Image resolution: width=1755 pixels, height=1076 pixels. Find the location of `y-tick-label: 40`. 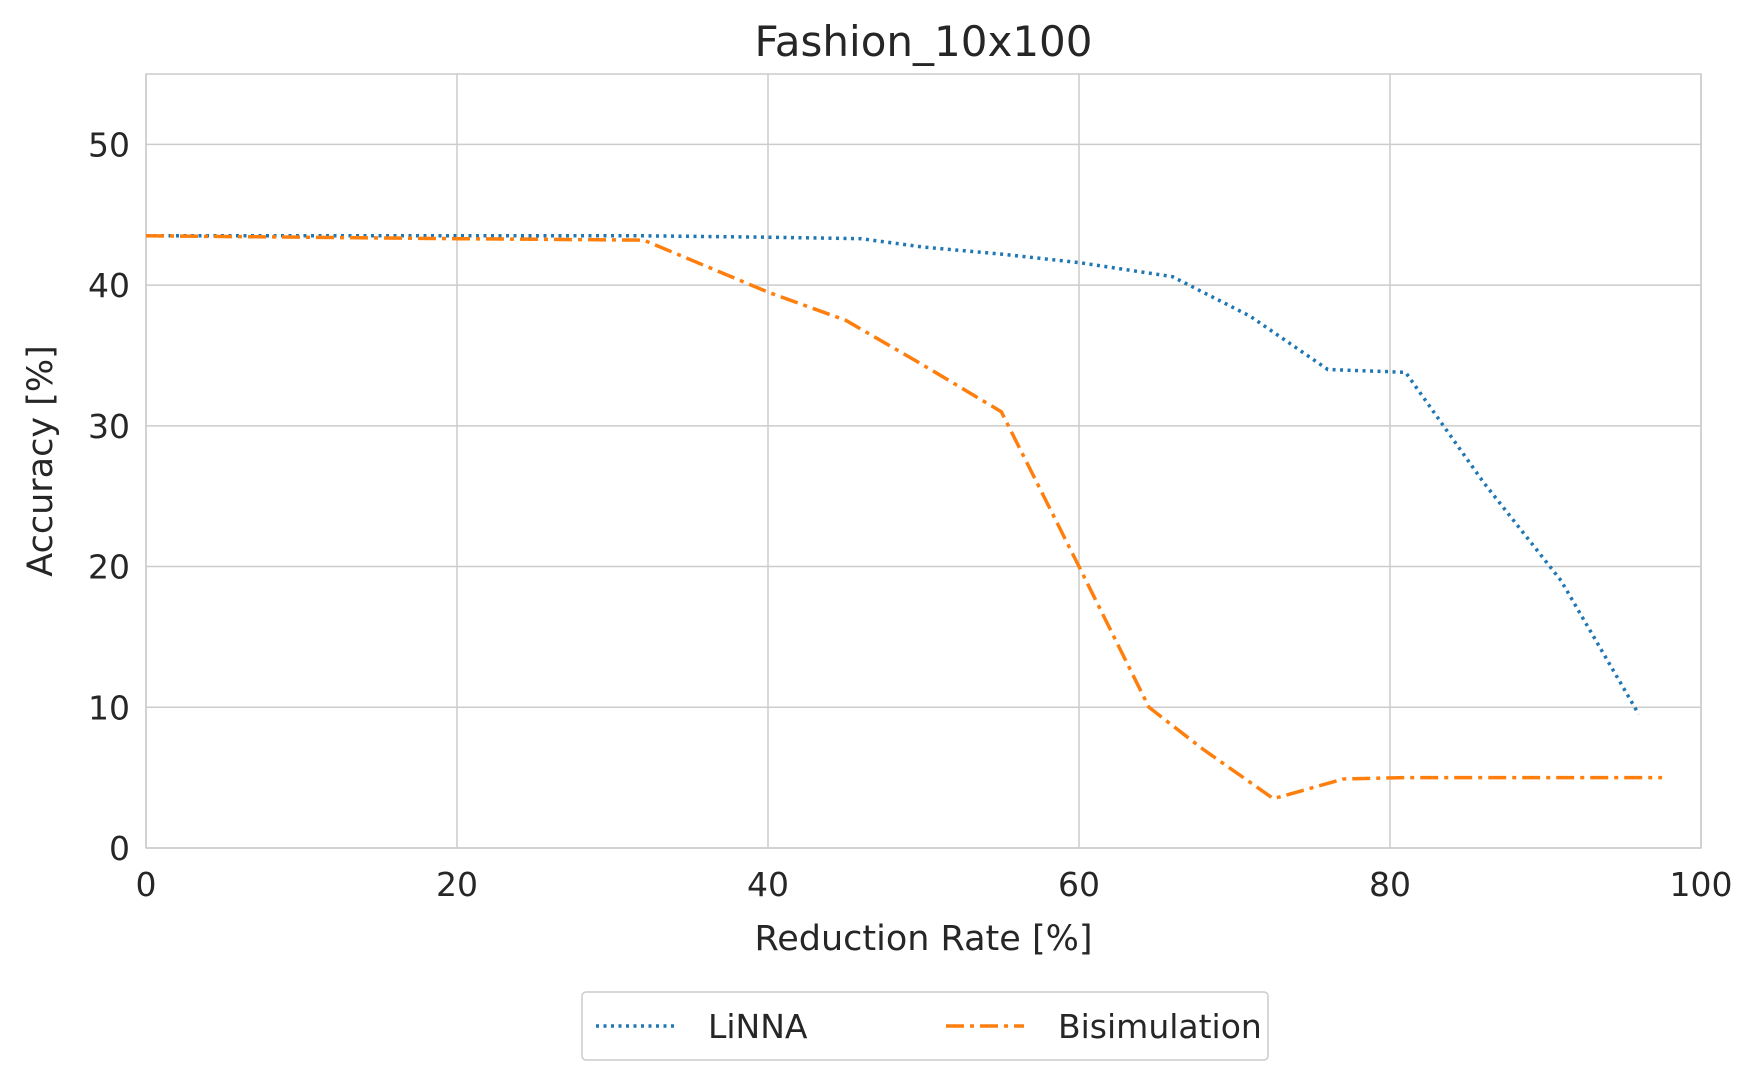

y-tick-label: 40 is located at coordinates (109, 285).